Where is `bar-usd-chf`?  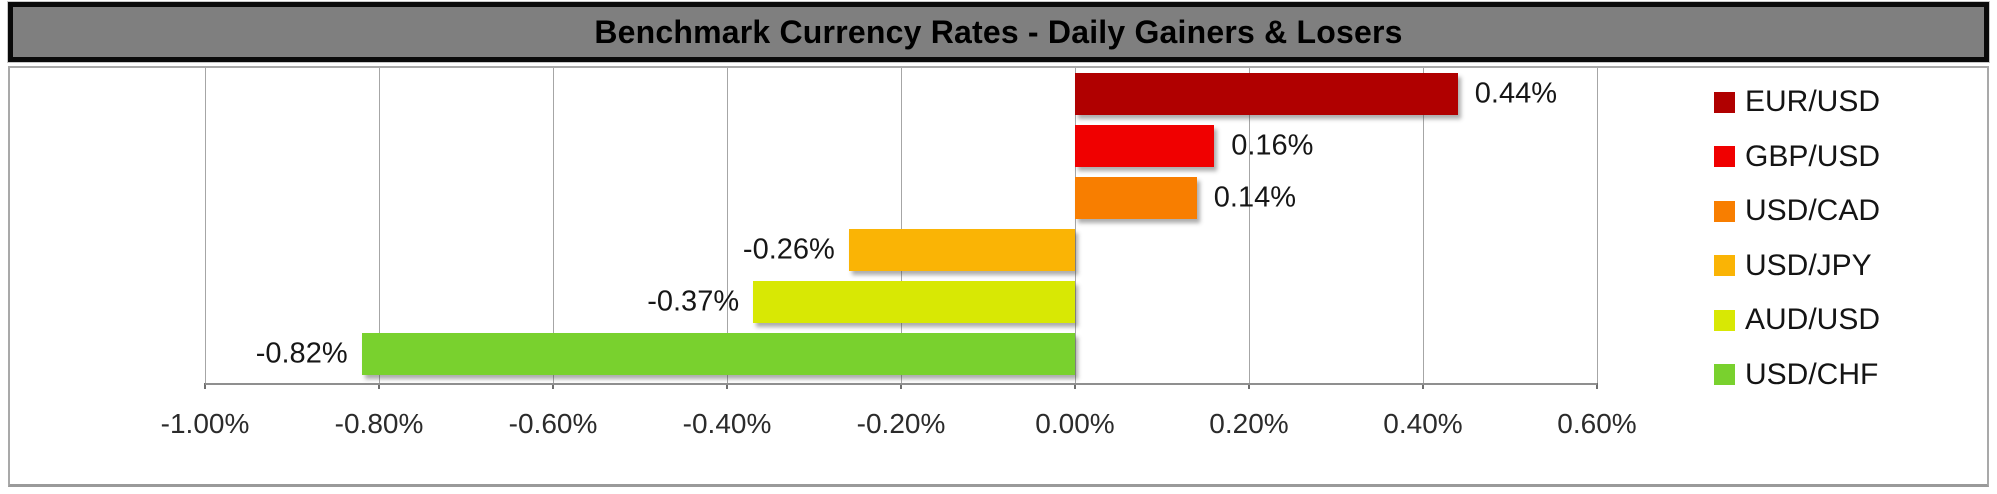
bar-usd-chf is located at coordinates (718, 354).